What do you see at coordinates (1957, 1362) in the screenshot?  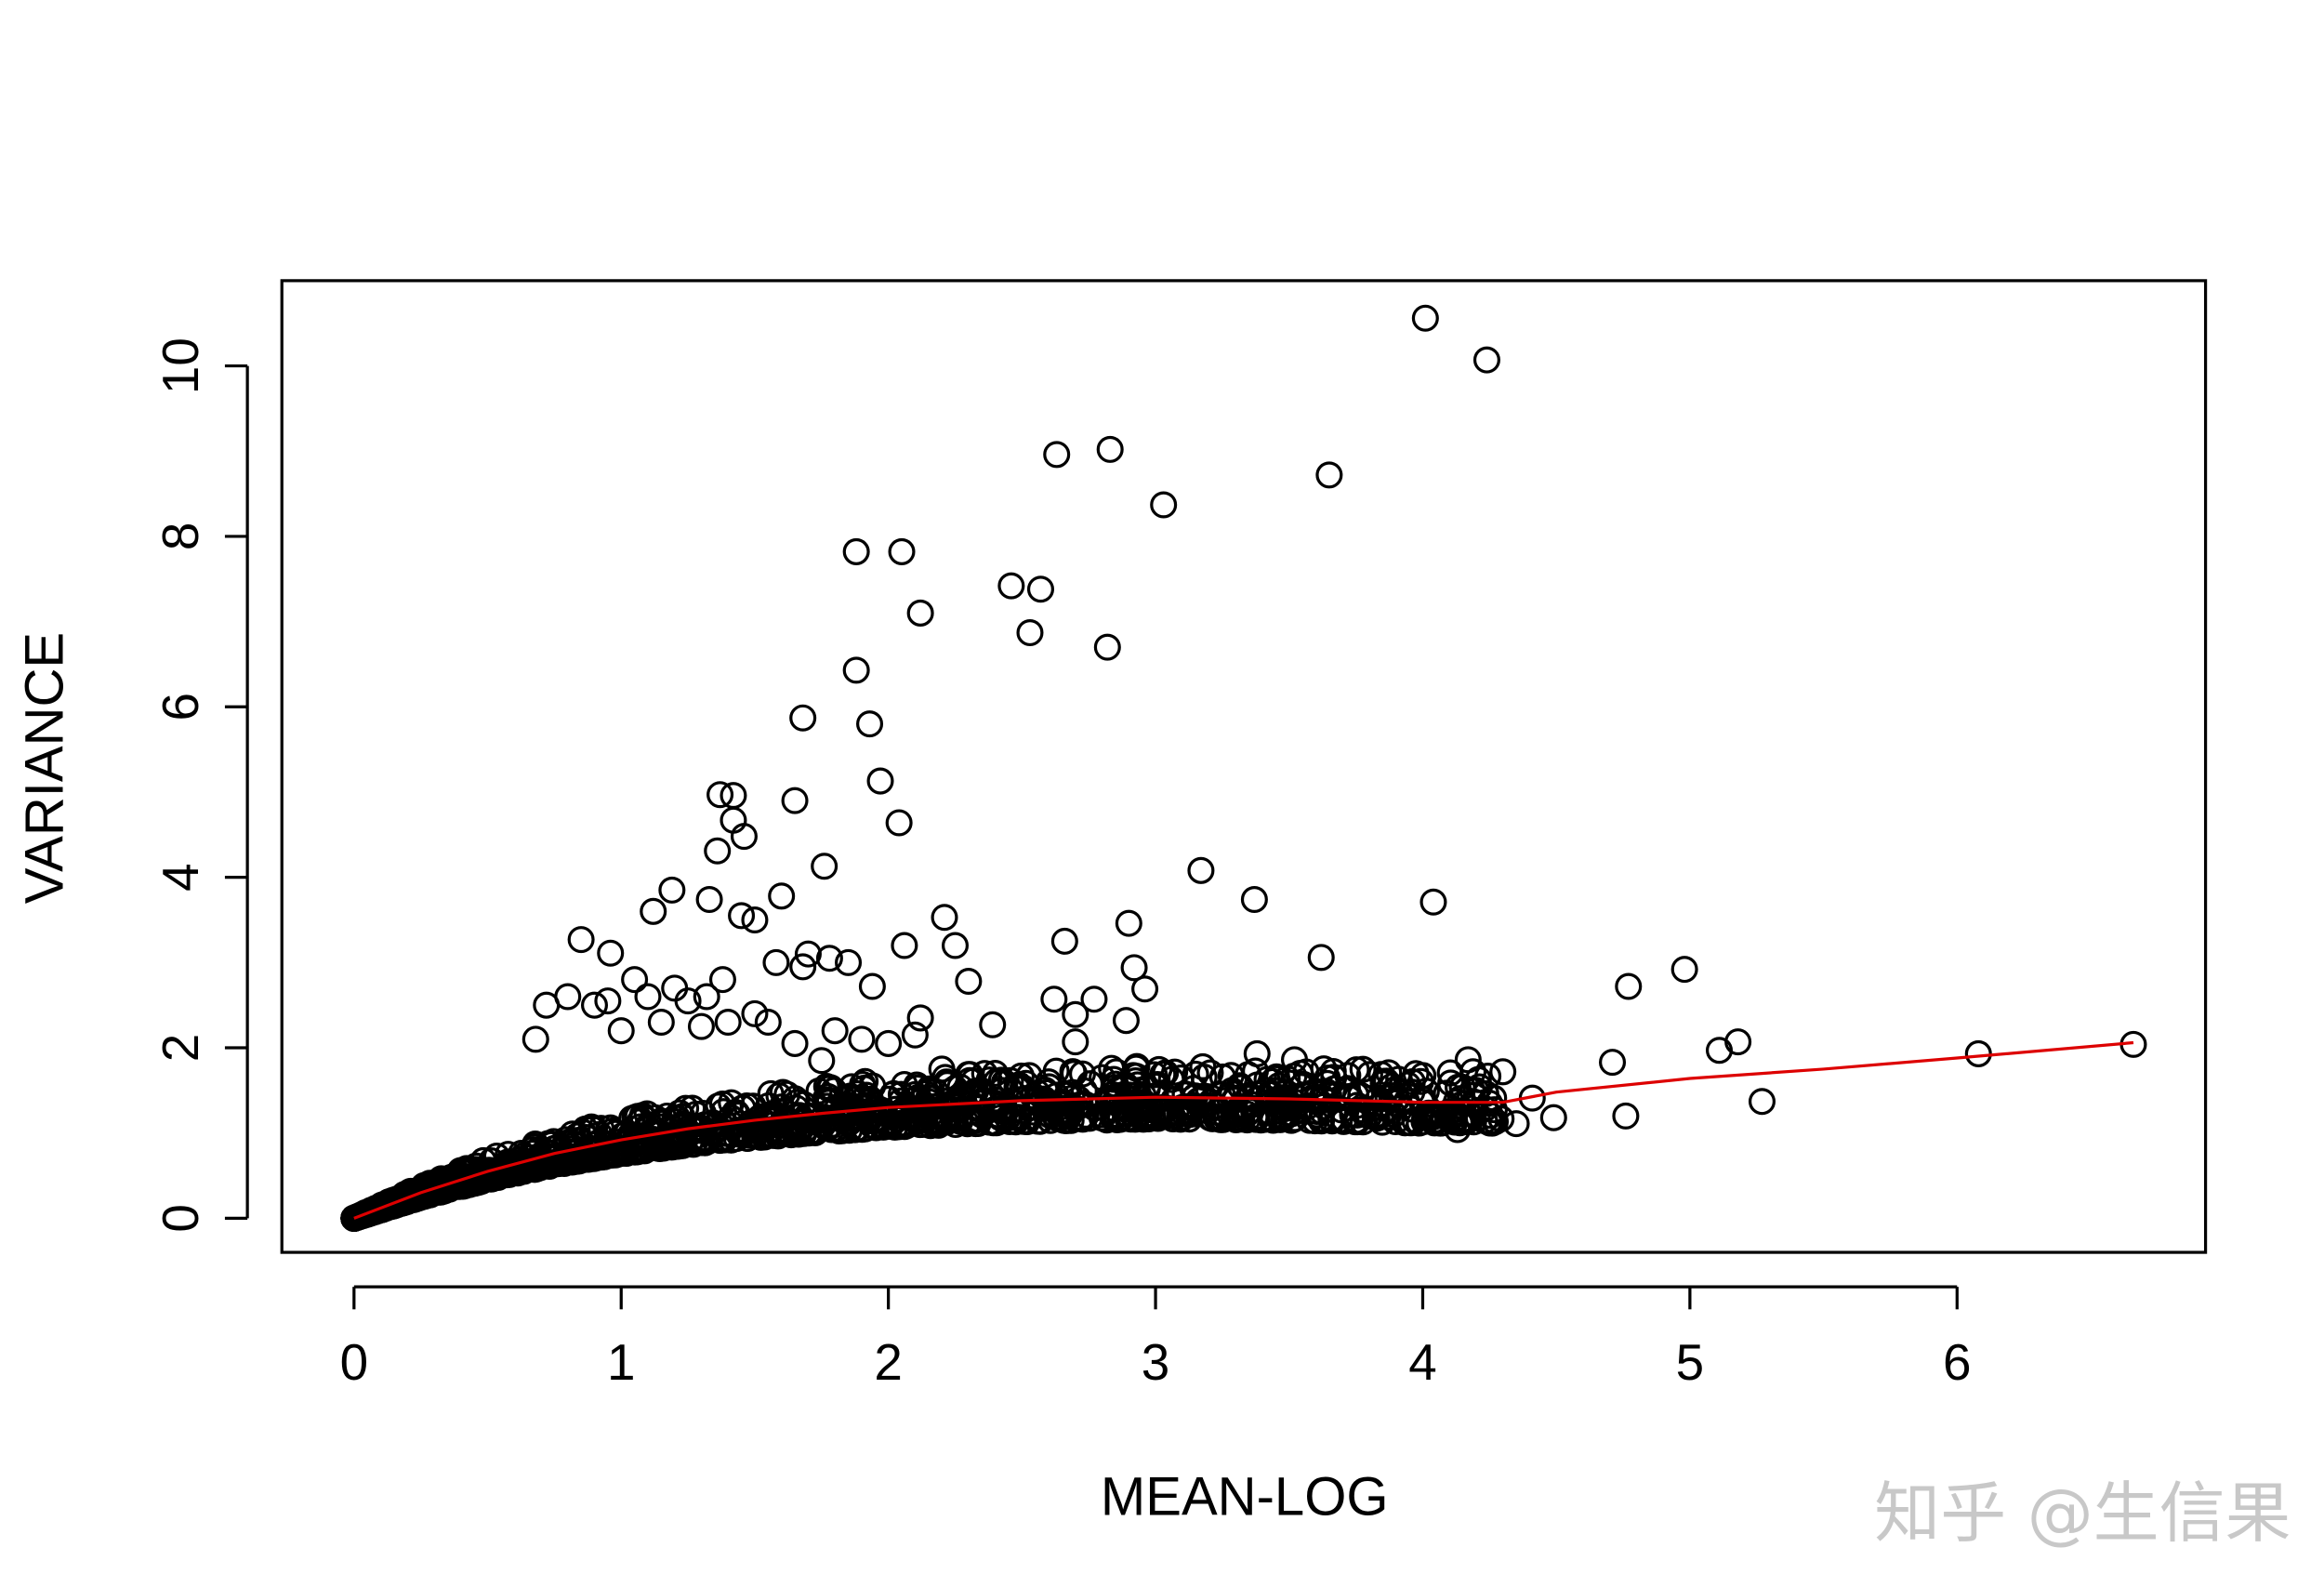 I see `x-tick-label: 6` at bounding box center [1957, 1362].